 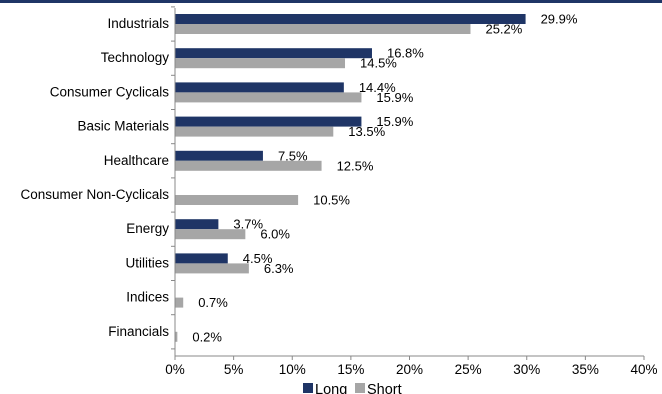 I want to click on category-label: Energy, so click(x=147, y=228).